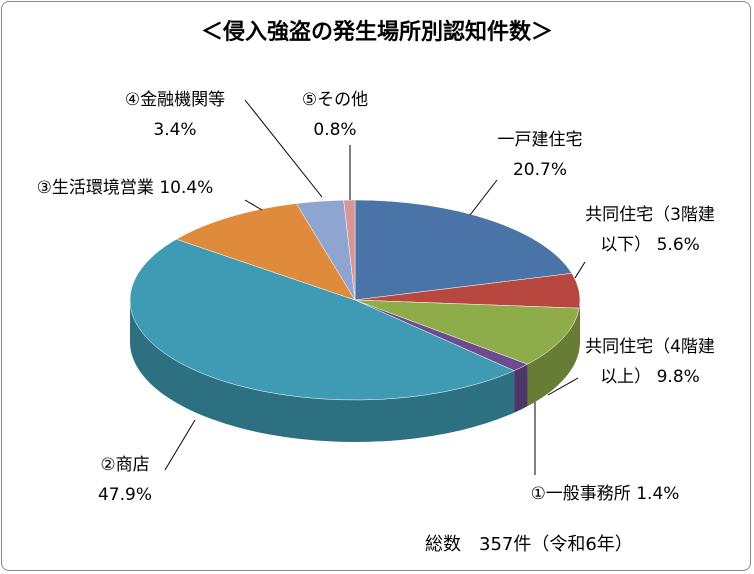  What do you see at coordinates (95, 188) in the screenshot?
I see `category-label: ③生活環境営業` at bounding box center [95, 188].